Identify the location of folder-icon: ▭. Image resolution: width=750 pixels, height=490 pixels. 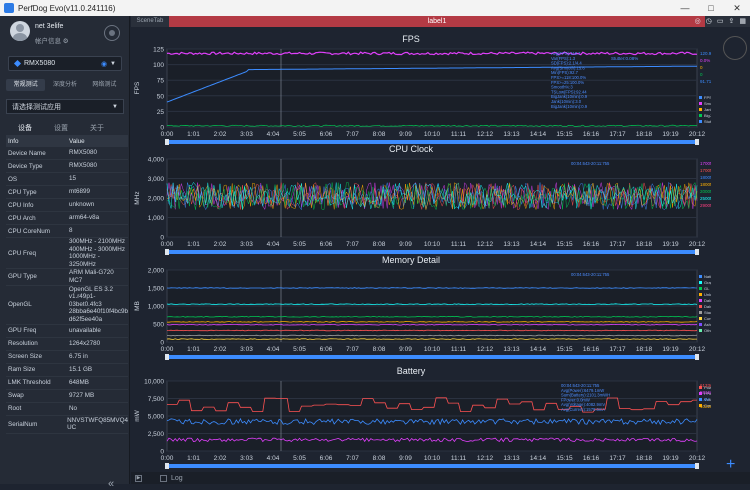
(720, 21).